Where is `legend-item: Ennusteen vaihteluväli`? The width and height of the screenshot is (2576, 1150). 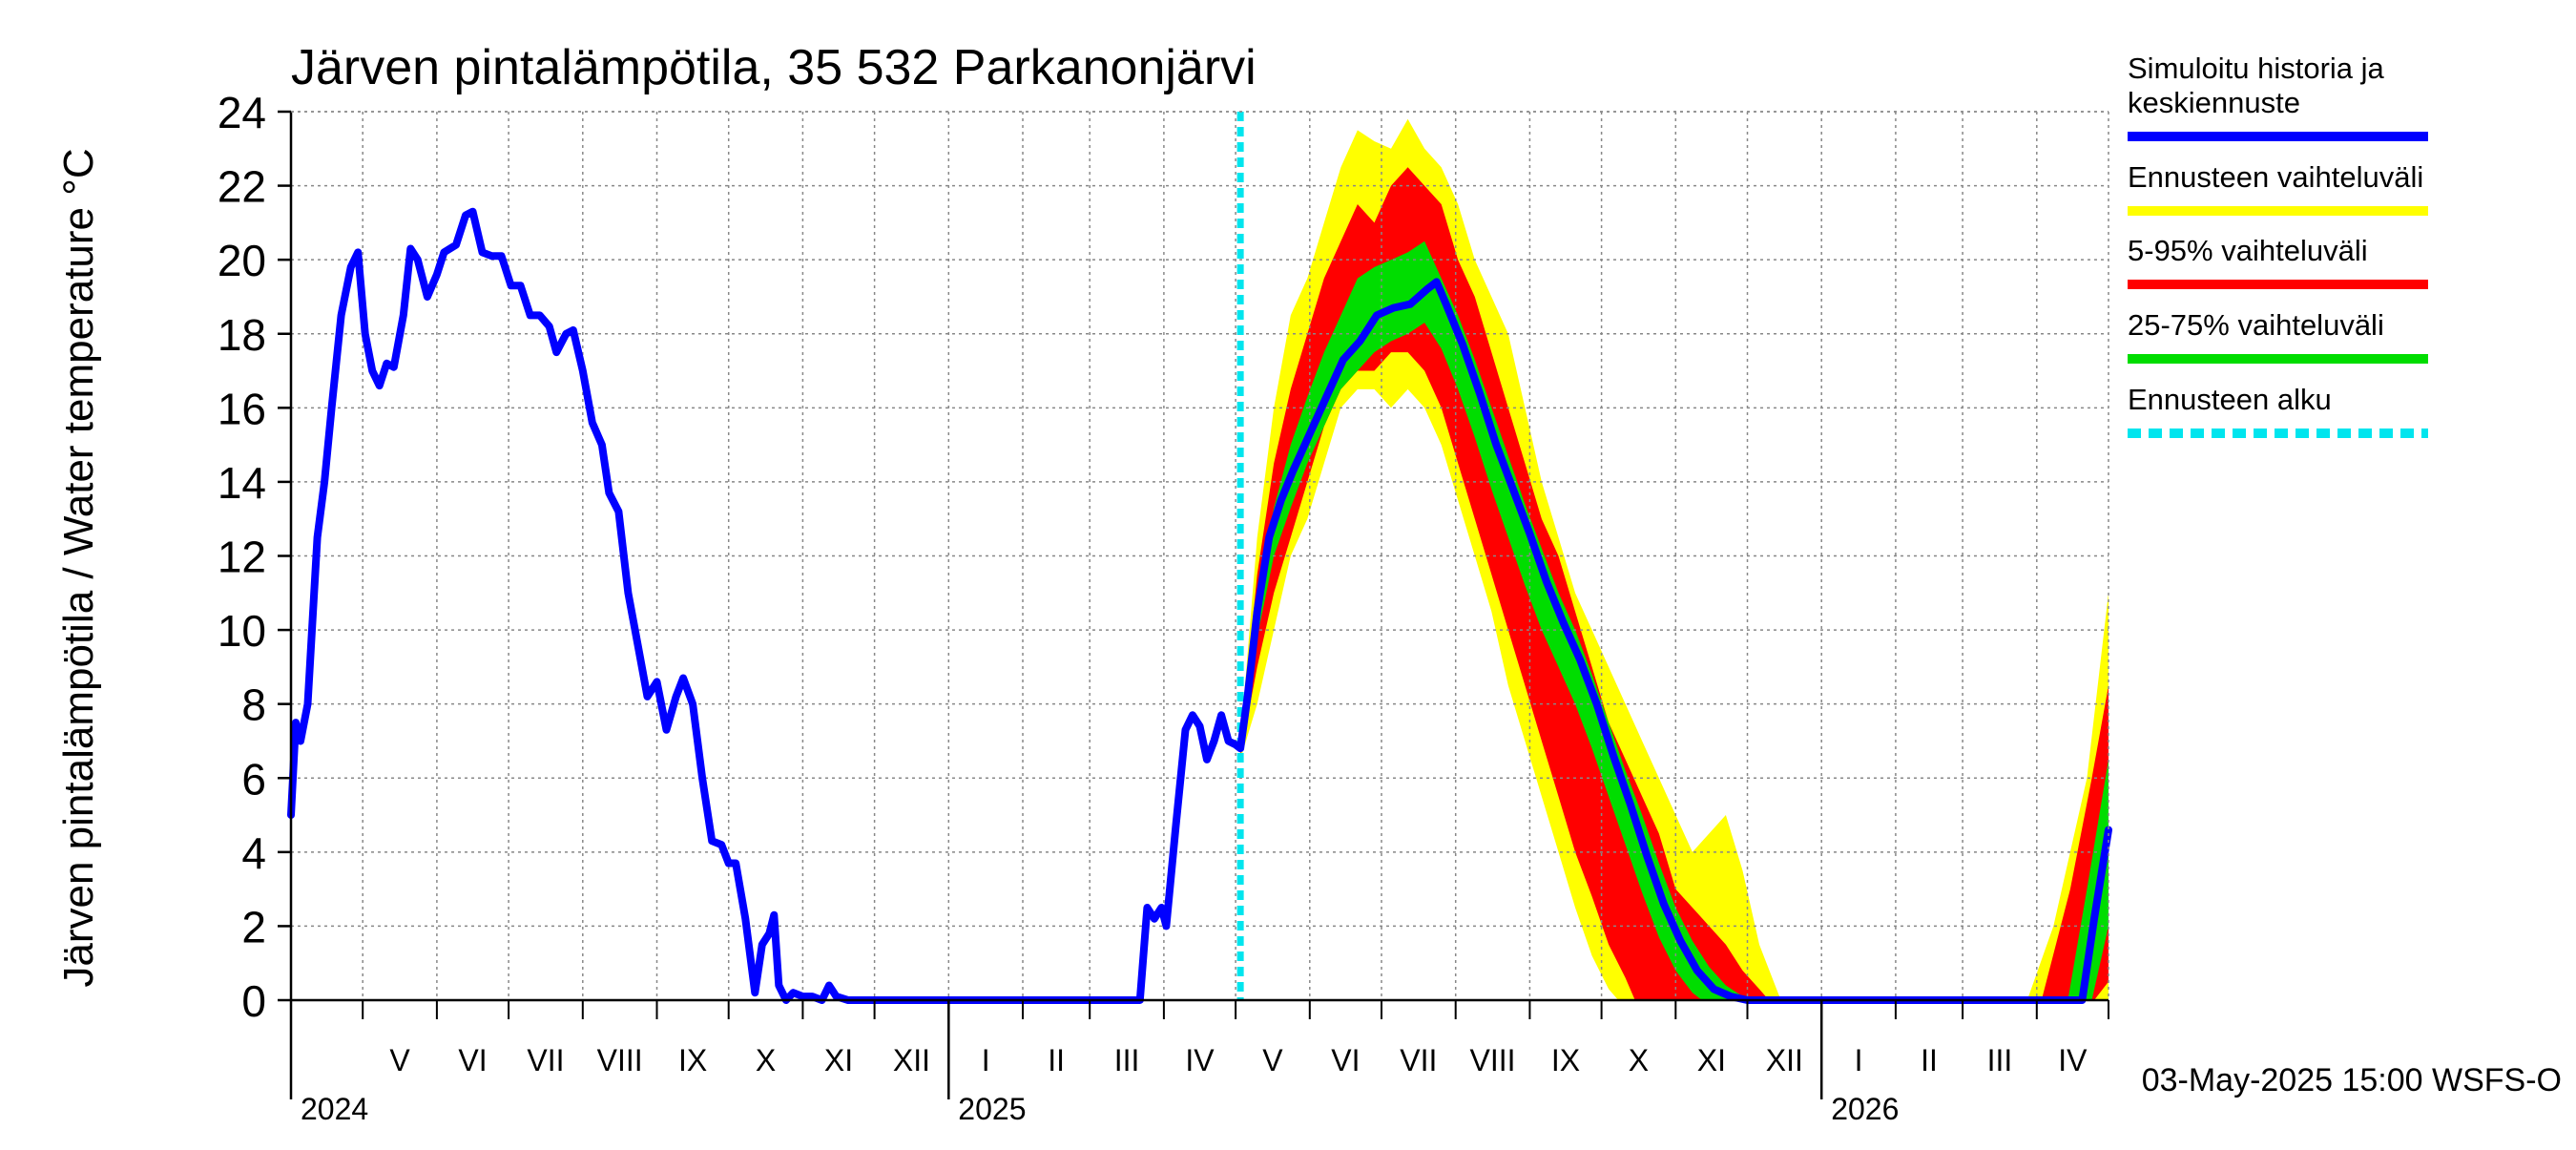 legend-item: Ennusteen vaihteluväli is located at coordinates (2278, 188).